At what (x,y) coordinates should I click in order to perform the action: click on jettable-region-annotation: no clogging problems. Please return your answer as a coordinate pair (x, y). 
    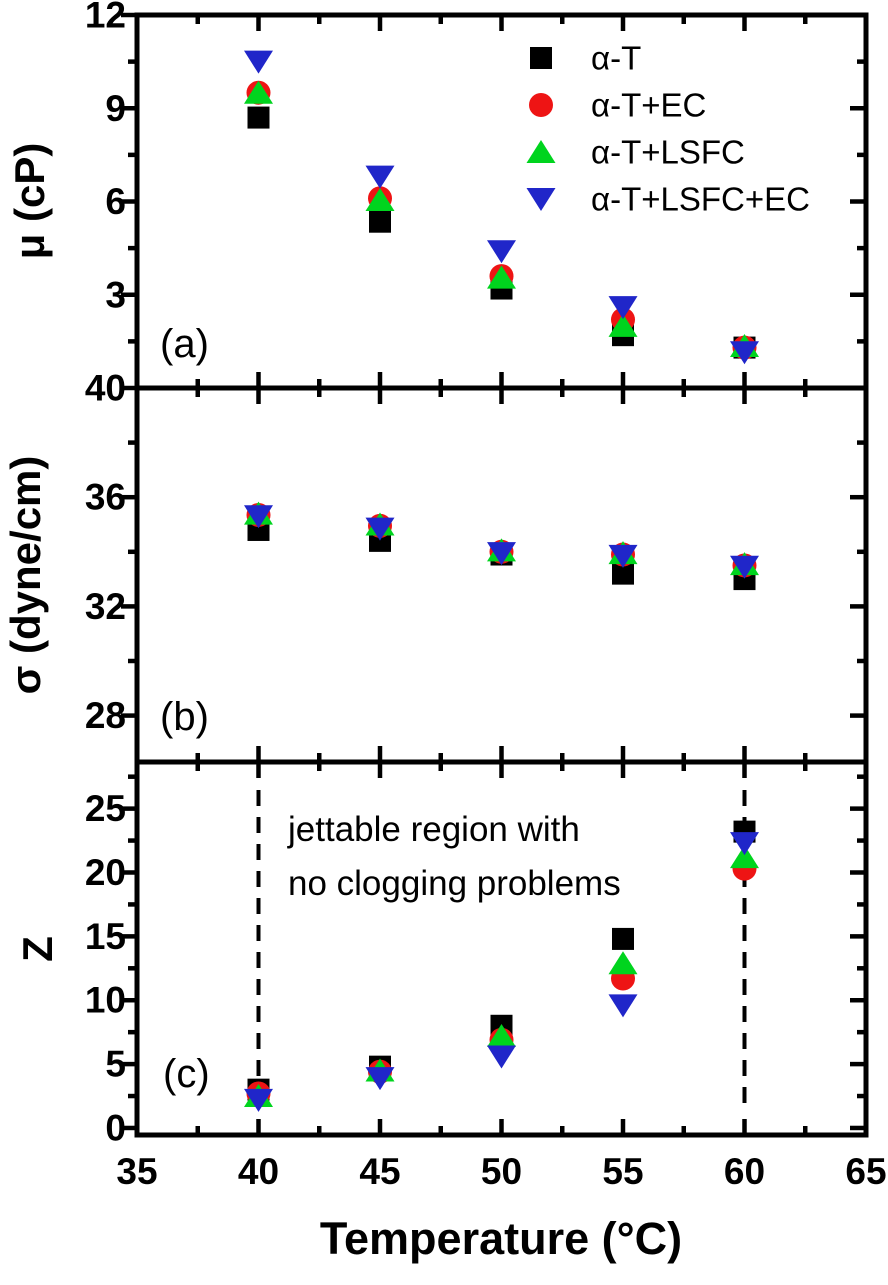
    Looking at the image, I should click on (454, 883).